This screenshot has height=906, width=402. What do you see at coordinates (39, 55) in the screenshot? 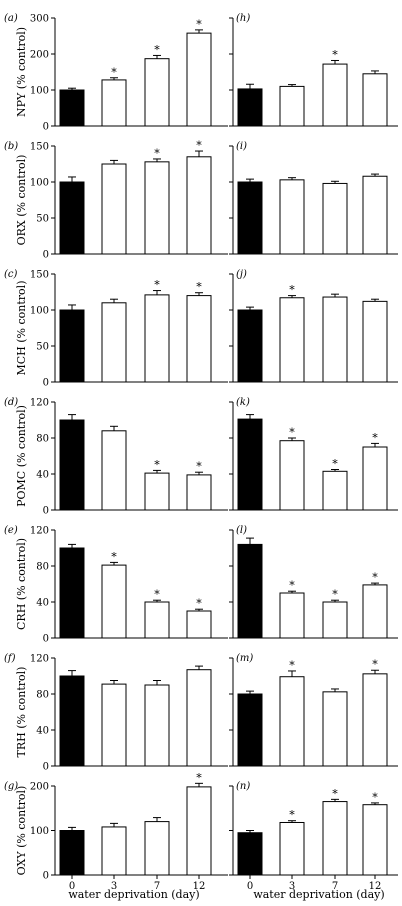
I see `y-tick-label: 200` at bounding box center [39, 55].